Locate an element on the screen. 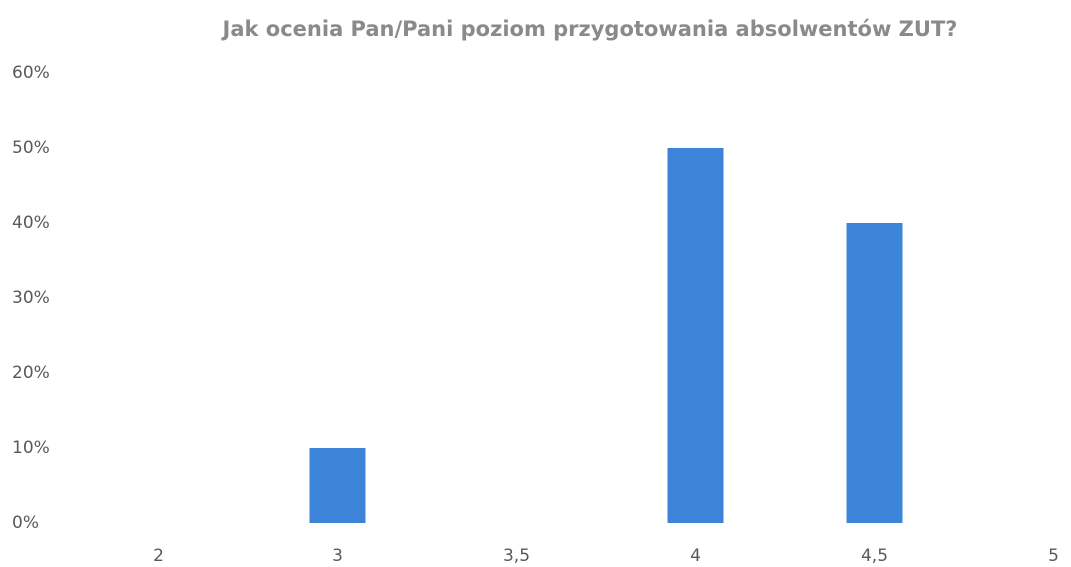 The height and width of the screenshot is (567, 1071). y-tick-label: 50% is located at coordinates (31, 148).